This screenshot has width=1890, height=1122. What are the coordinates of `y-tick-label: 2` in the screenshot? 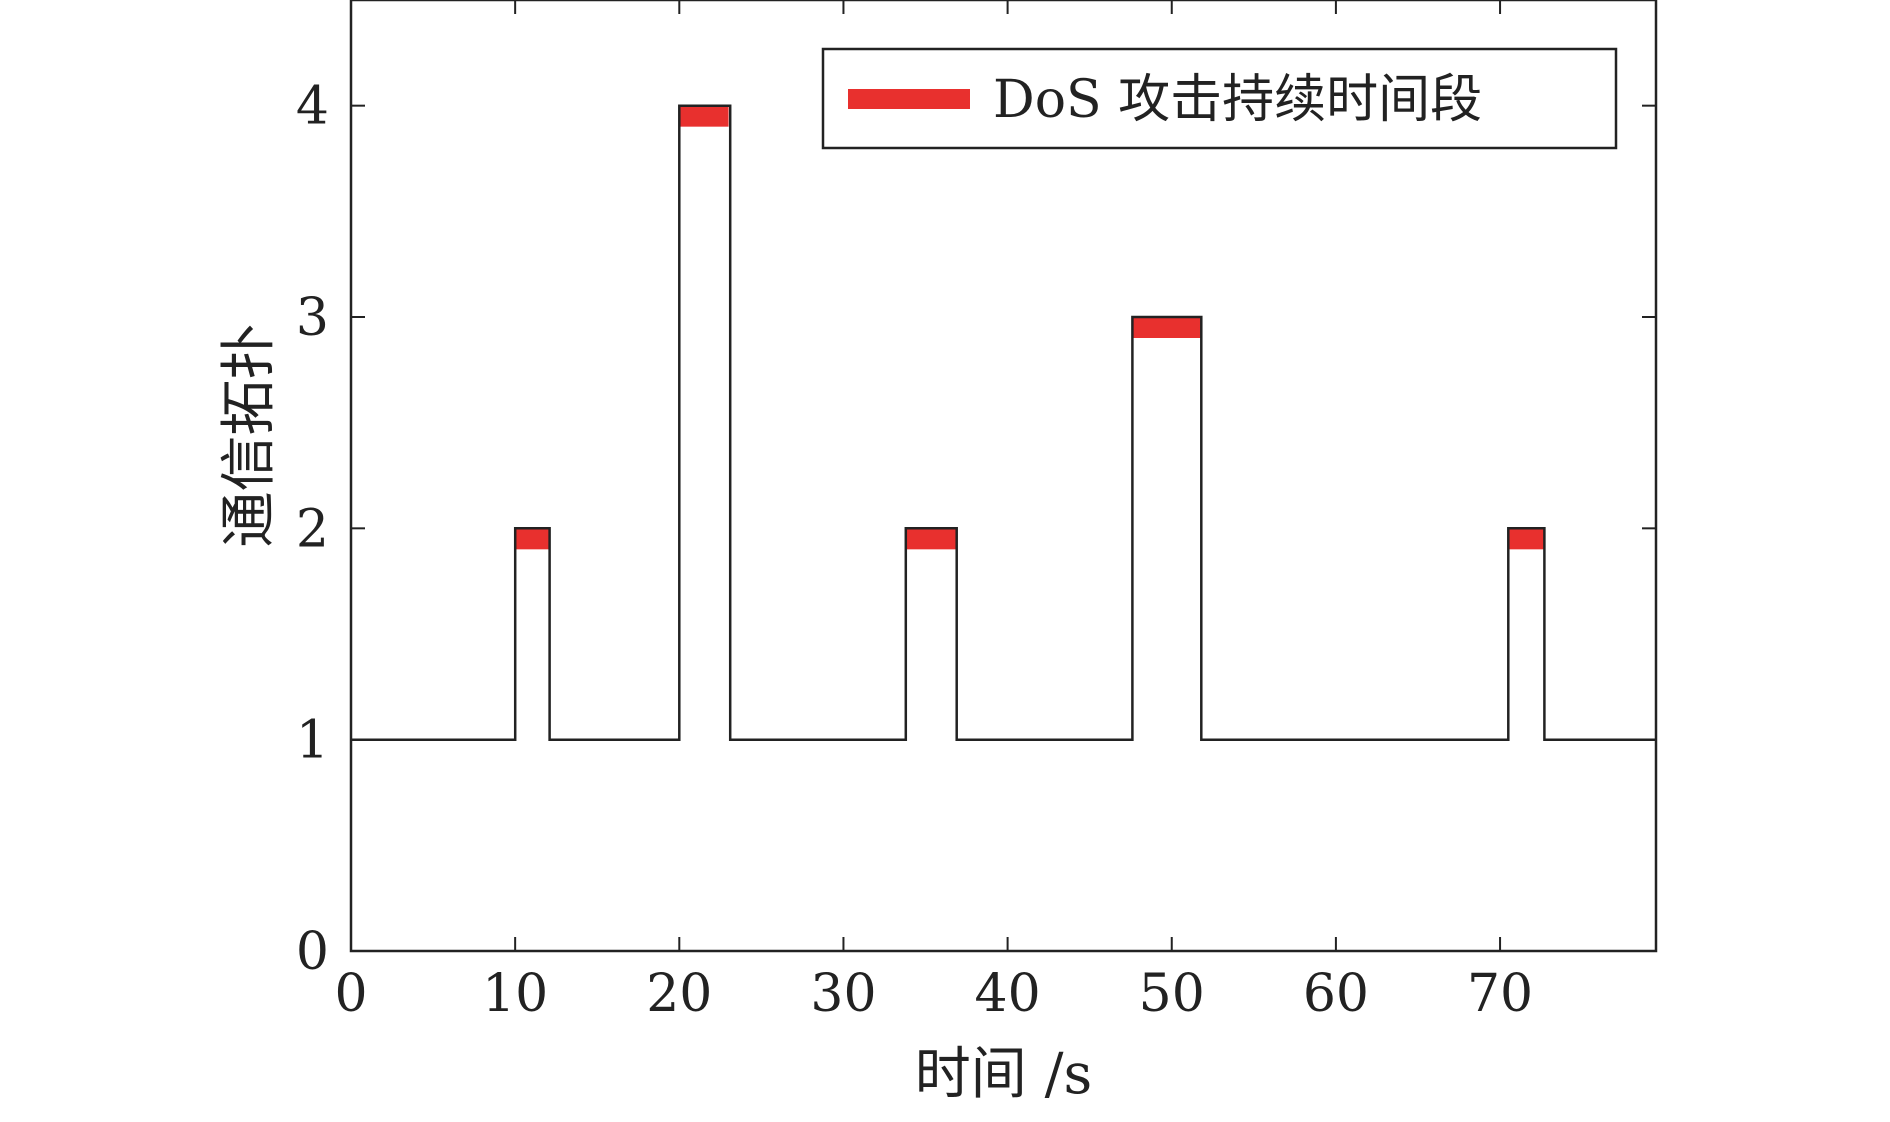 It's located at (312, 529).